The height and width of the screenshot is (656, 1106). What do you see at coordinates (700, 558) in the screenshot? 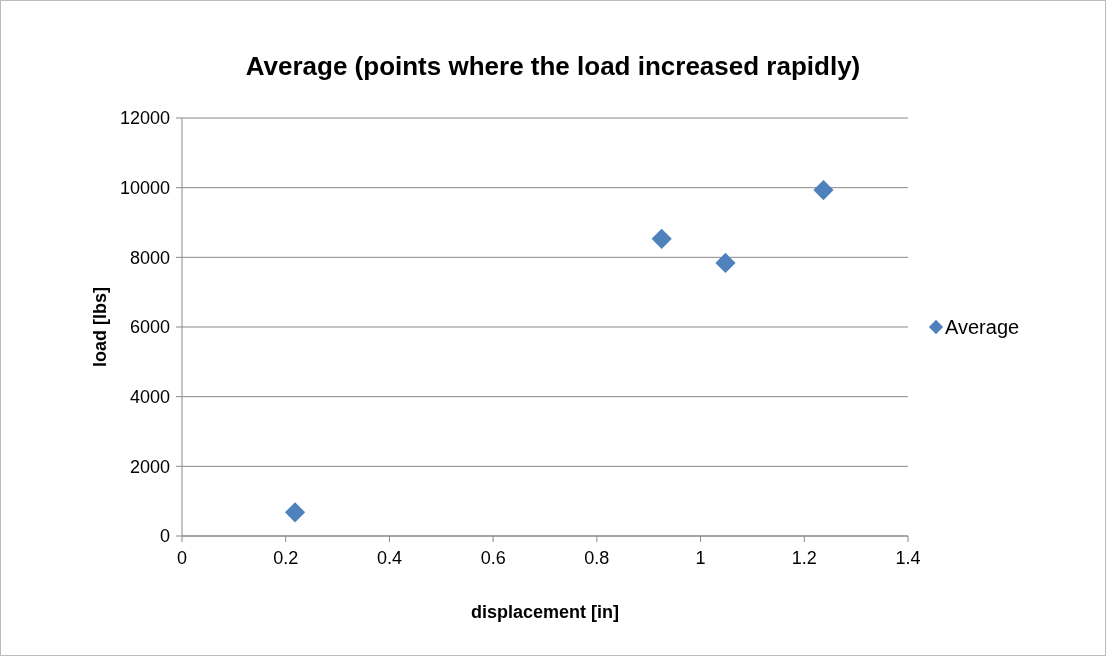
I see `x-tick-label: 1` at bounding box center [700, 558].